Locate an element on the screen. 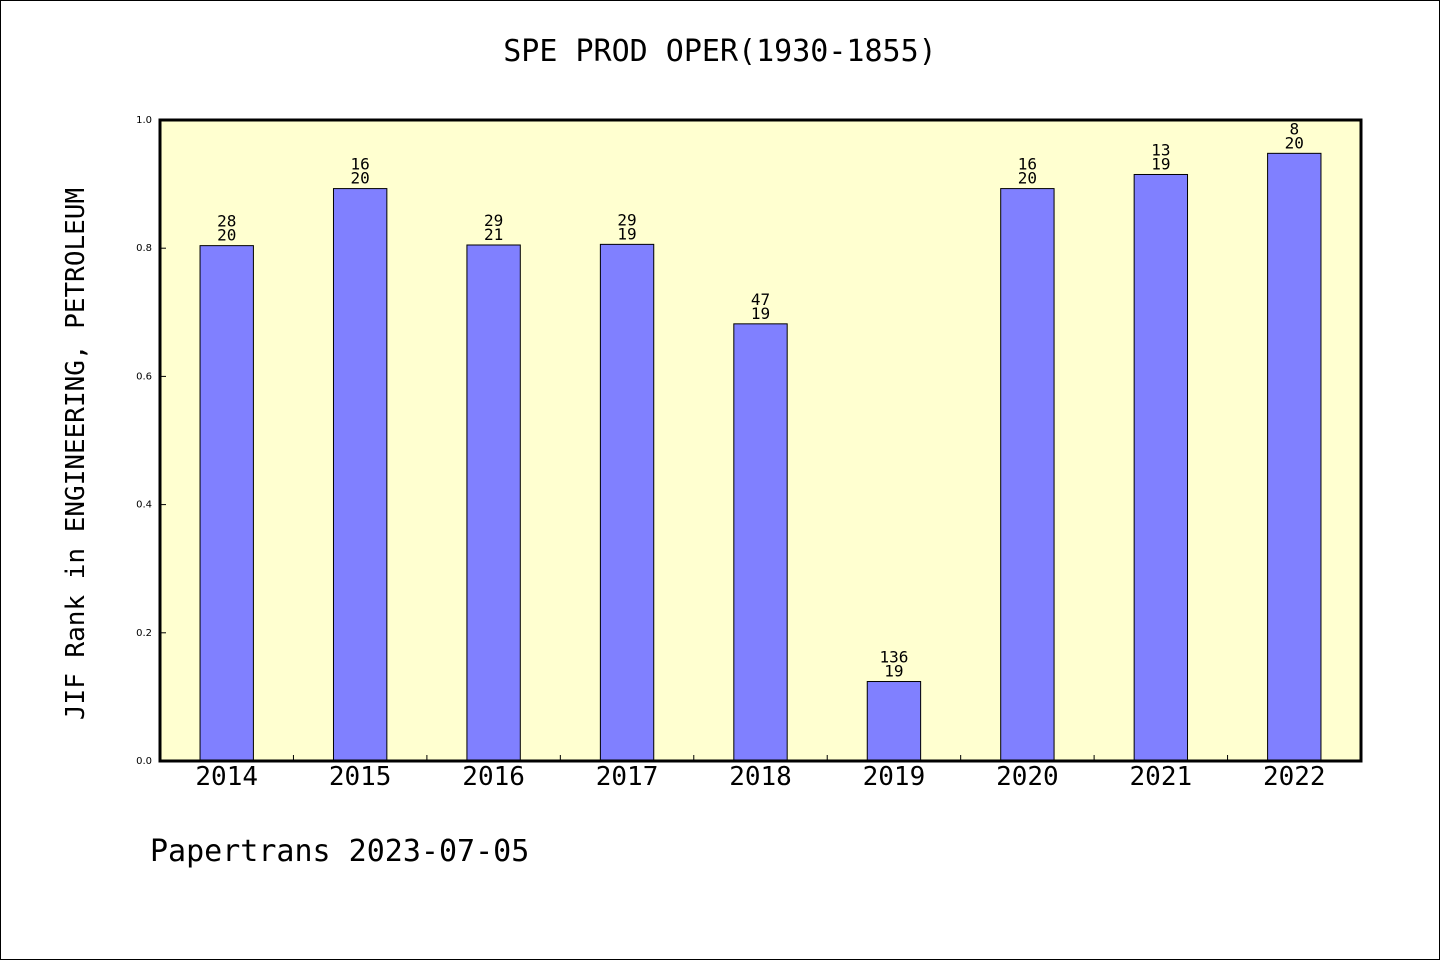 This screenshot has height=960, width=1440. bar-label-rank: 47 is located at coordinates (760, 299).